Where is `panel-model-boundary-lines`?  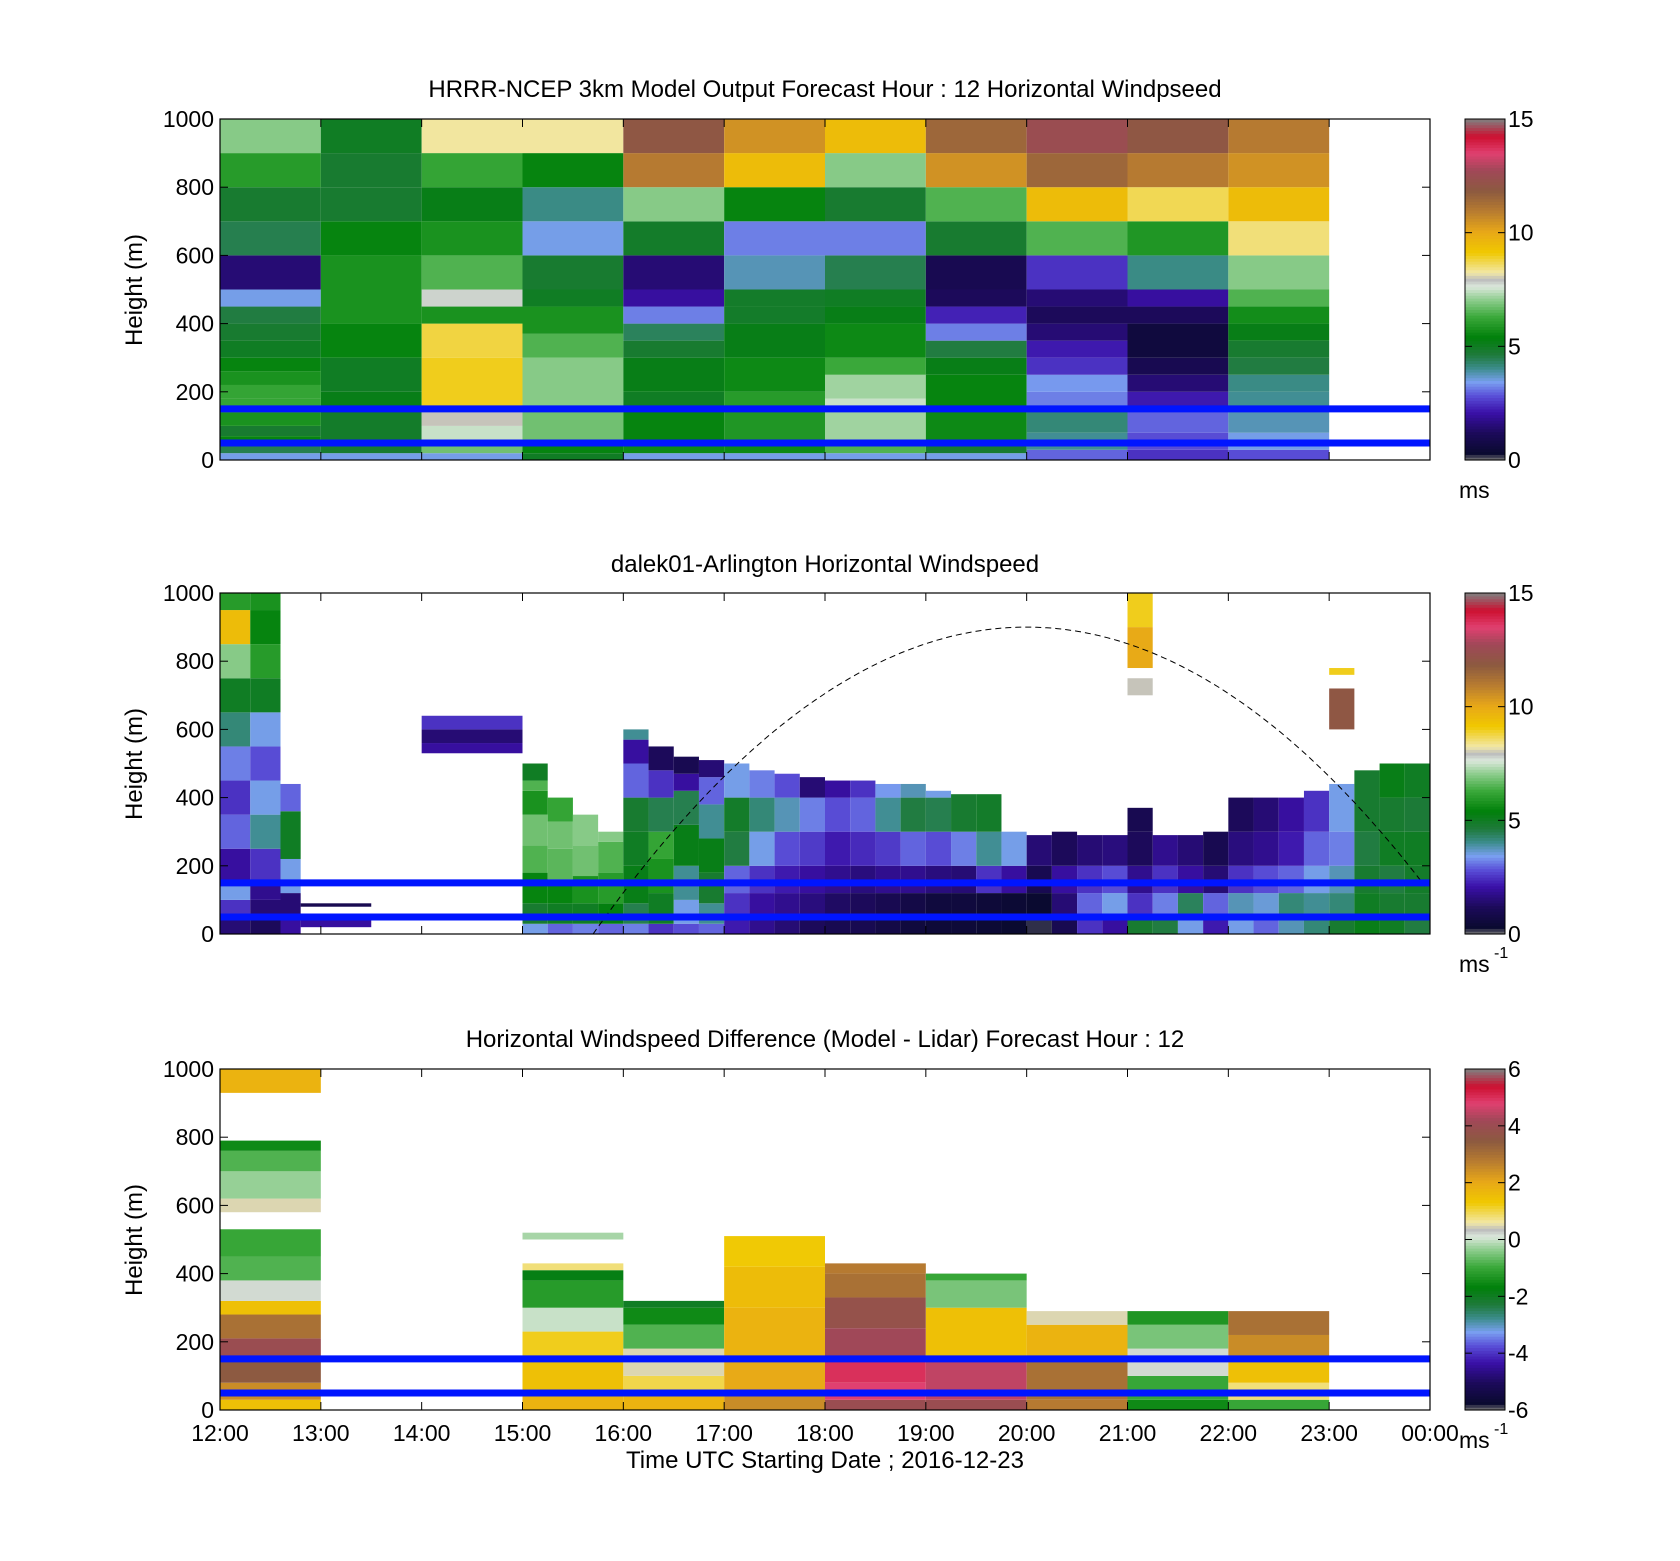 panel-model-boundary-lines is located at coordinates (825, 426).